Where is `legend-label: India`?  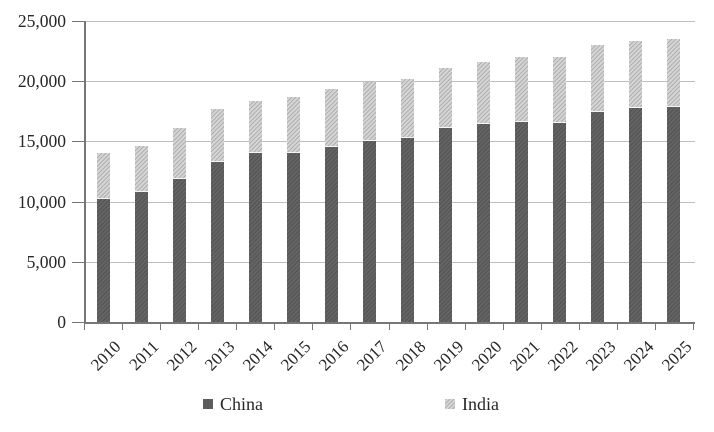
legend-label: India is located at coordinates (480, 404).